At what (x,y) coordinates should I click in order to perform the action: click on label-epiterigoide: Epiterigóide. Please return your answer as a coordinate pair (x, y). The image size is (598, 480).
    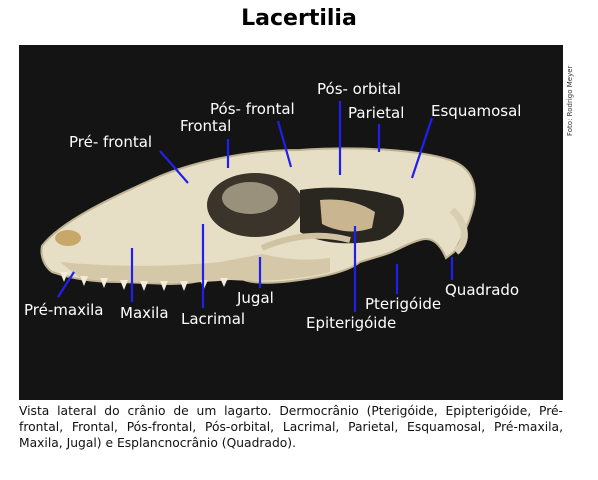
    Looking at the image, I should click on (351, 323).